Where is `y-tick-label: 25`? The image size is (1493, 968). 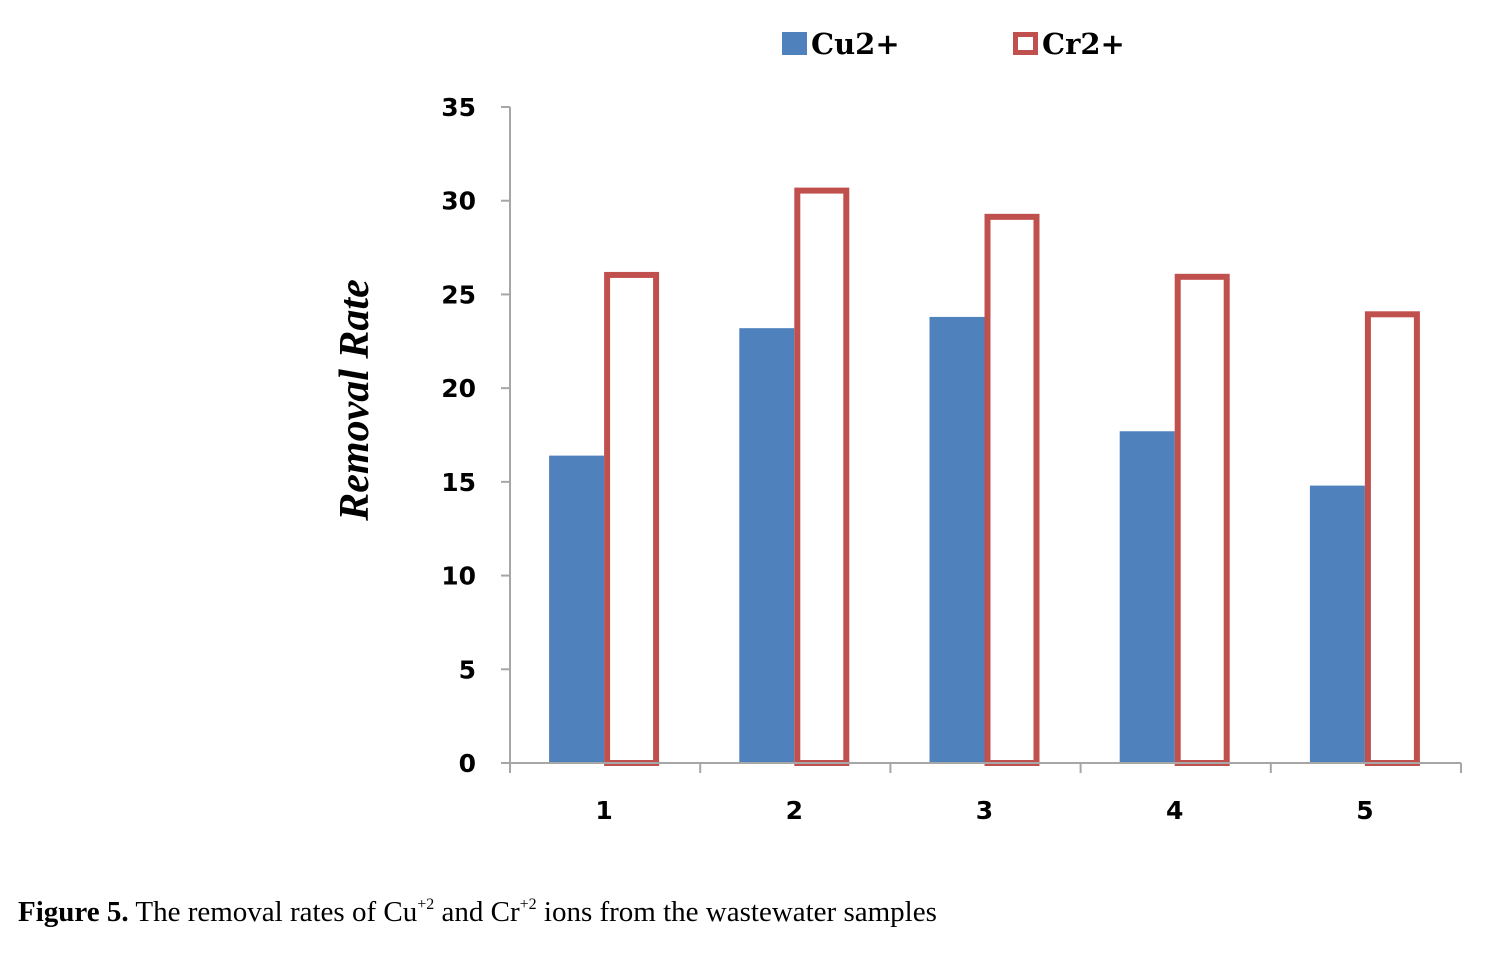 y-tick-label: 25 is located at coordinates (458, 294).